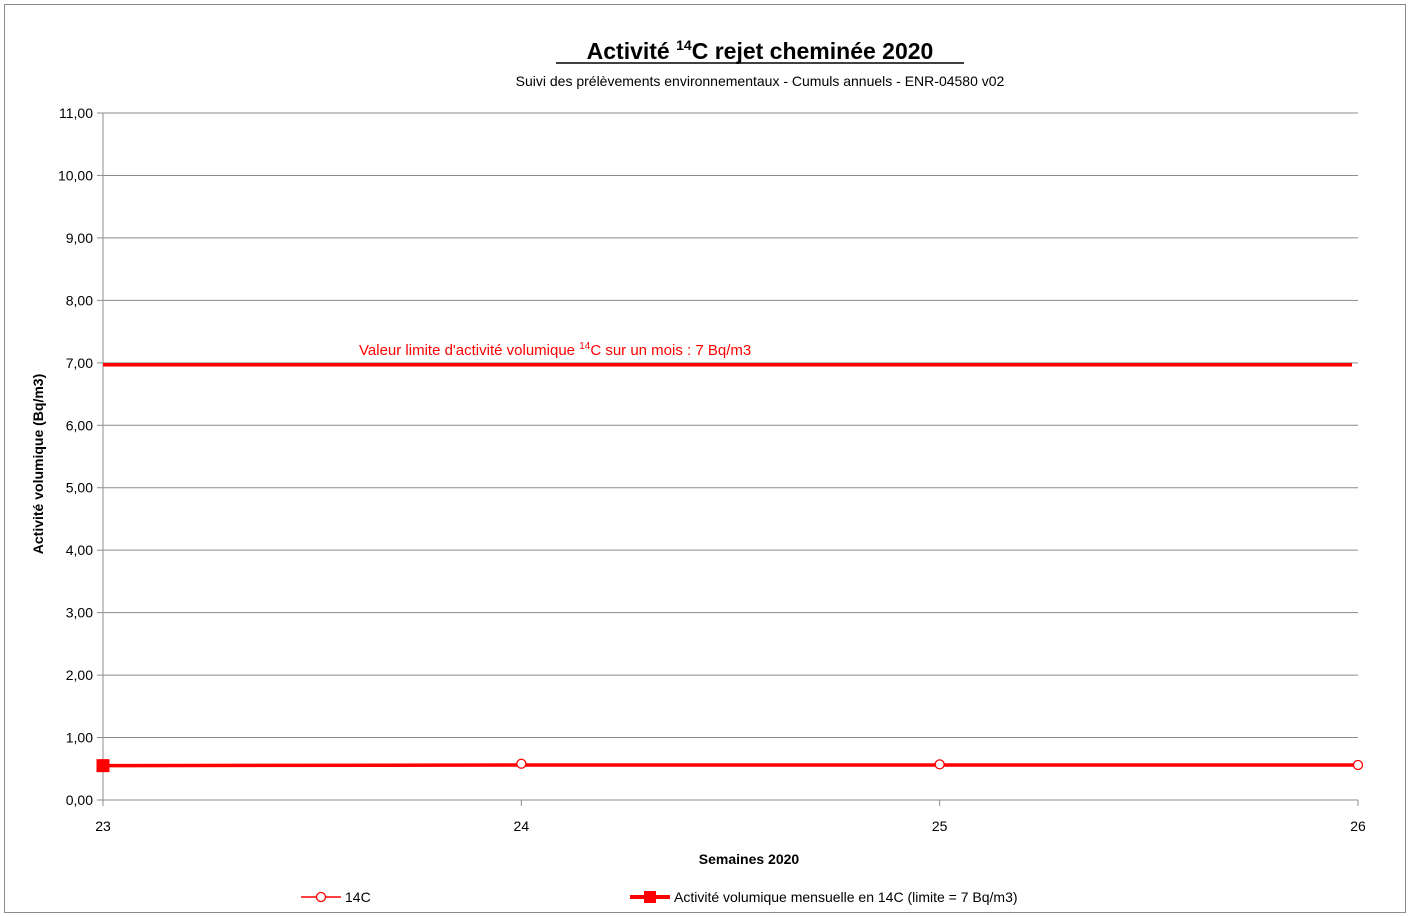 The height and width of the screenshot is (917, 1411). Describe the element at coordinates (79, 363) in the screenshot. I see `y-tick-label: 7,00` at that location.